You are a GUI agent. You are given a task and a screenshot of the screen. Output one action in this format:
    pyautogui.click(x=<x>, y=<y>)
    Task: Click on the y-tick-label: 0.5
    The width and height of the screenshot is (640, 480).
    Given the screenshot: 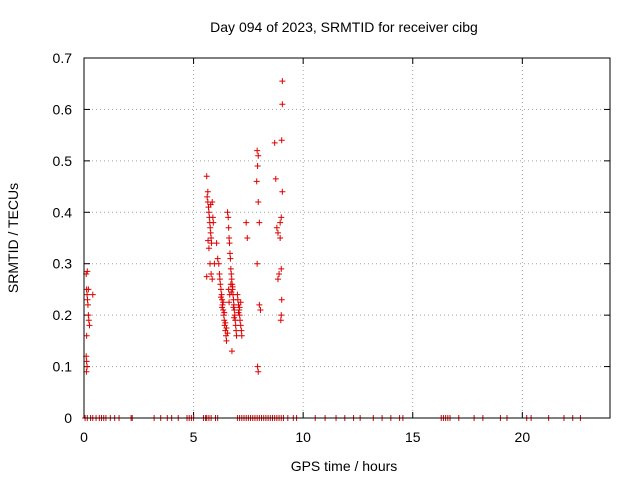 What is the action you would take?
    pyautogui.click(x=63, y=161)
    